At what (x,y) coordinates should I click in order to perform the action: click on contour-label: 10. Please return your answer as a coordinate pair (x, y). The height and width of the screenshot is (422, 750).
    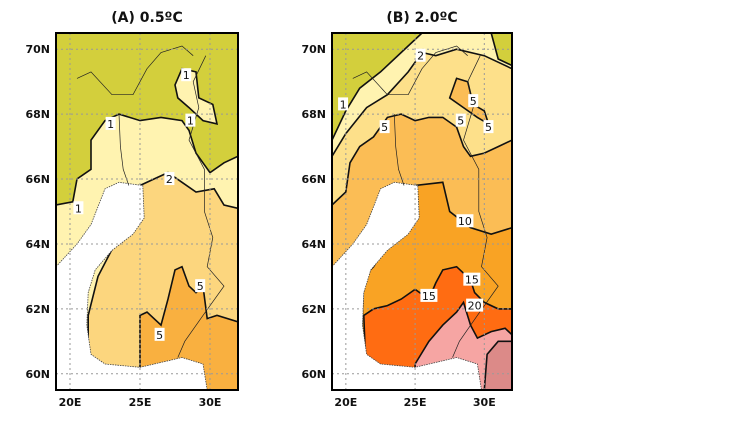
    Looking at the image, I should click on (465, 221).